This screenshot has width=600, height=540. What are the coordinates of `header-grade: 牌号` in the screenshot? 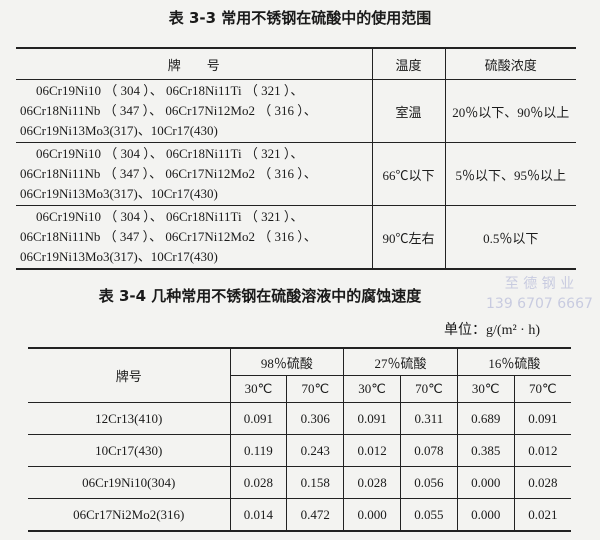 It's located at (129, 375).